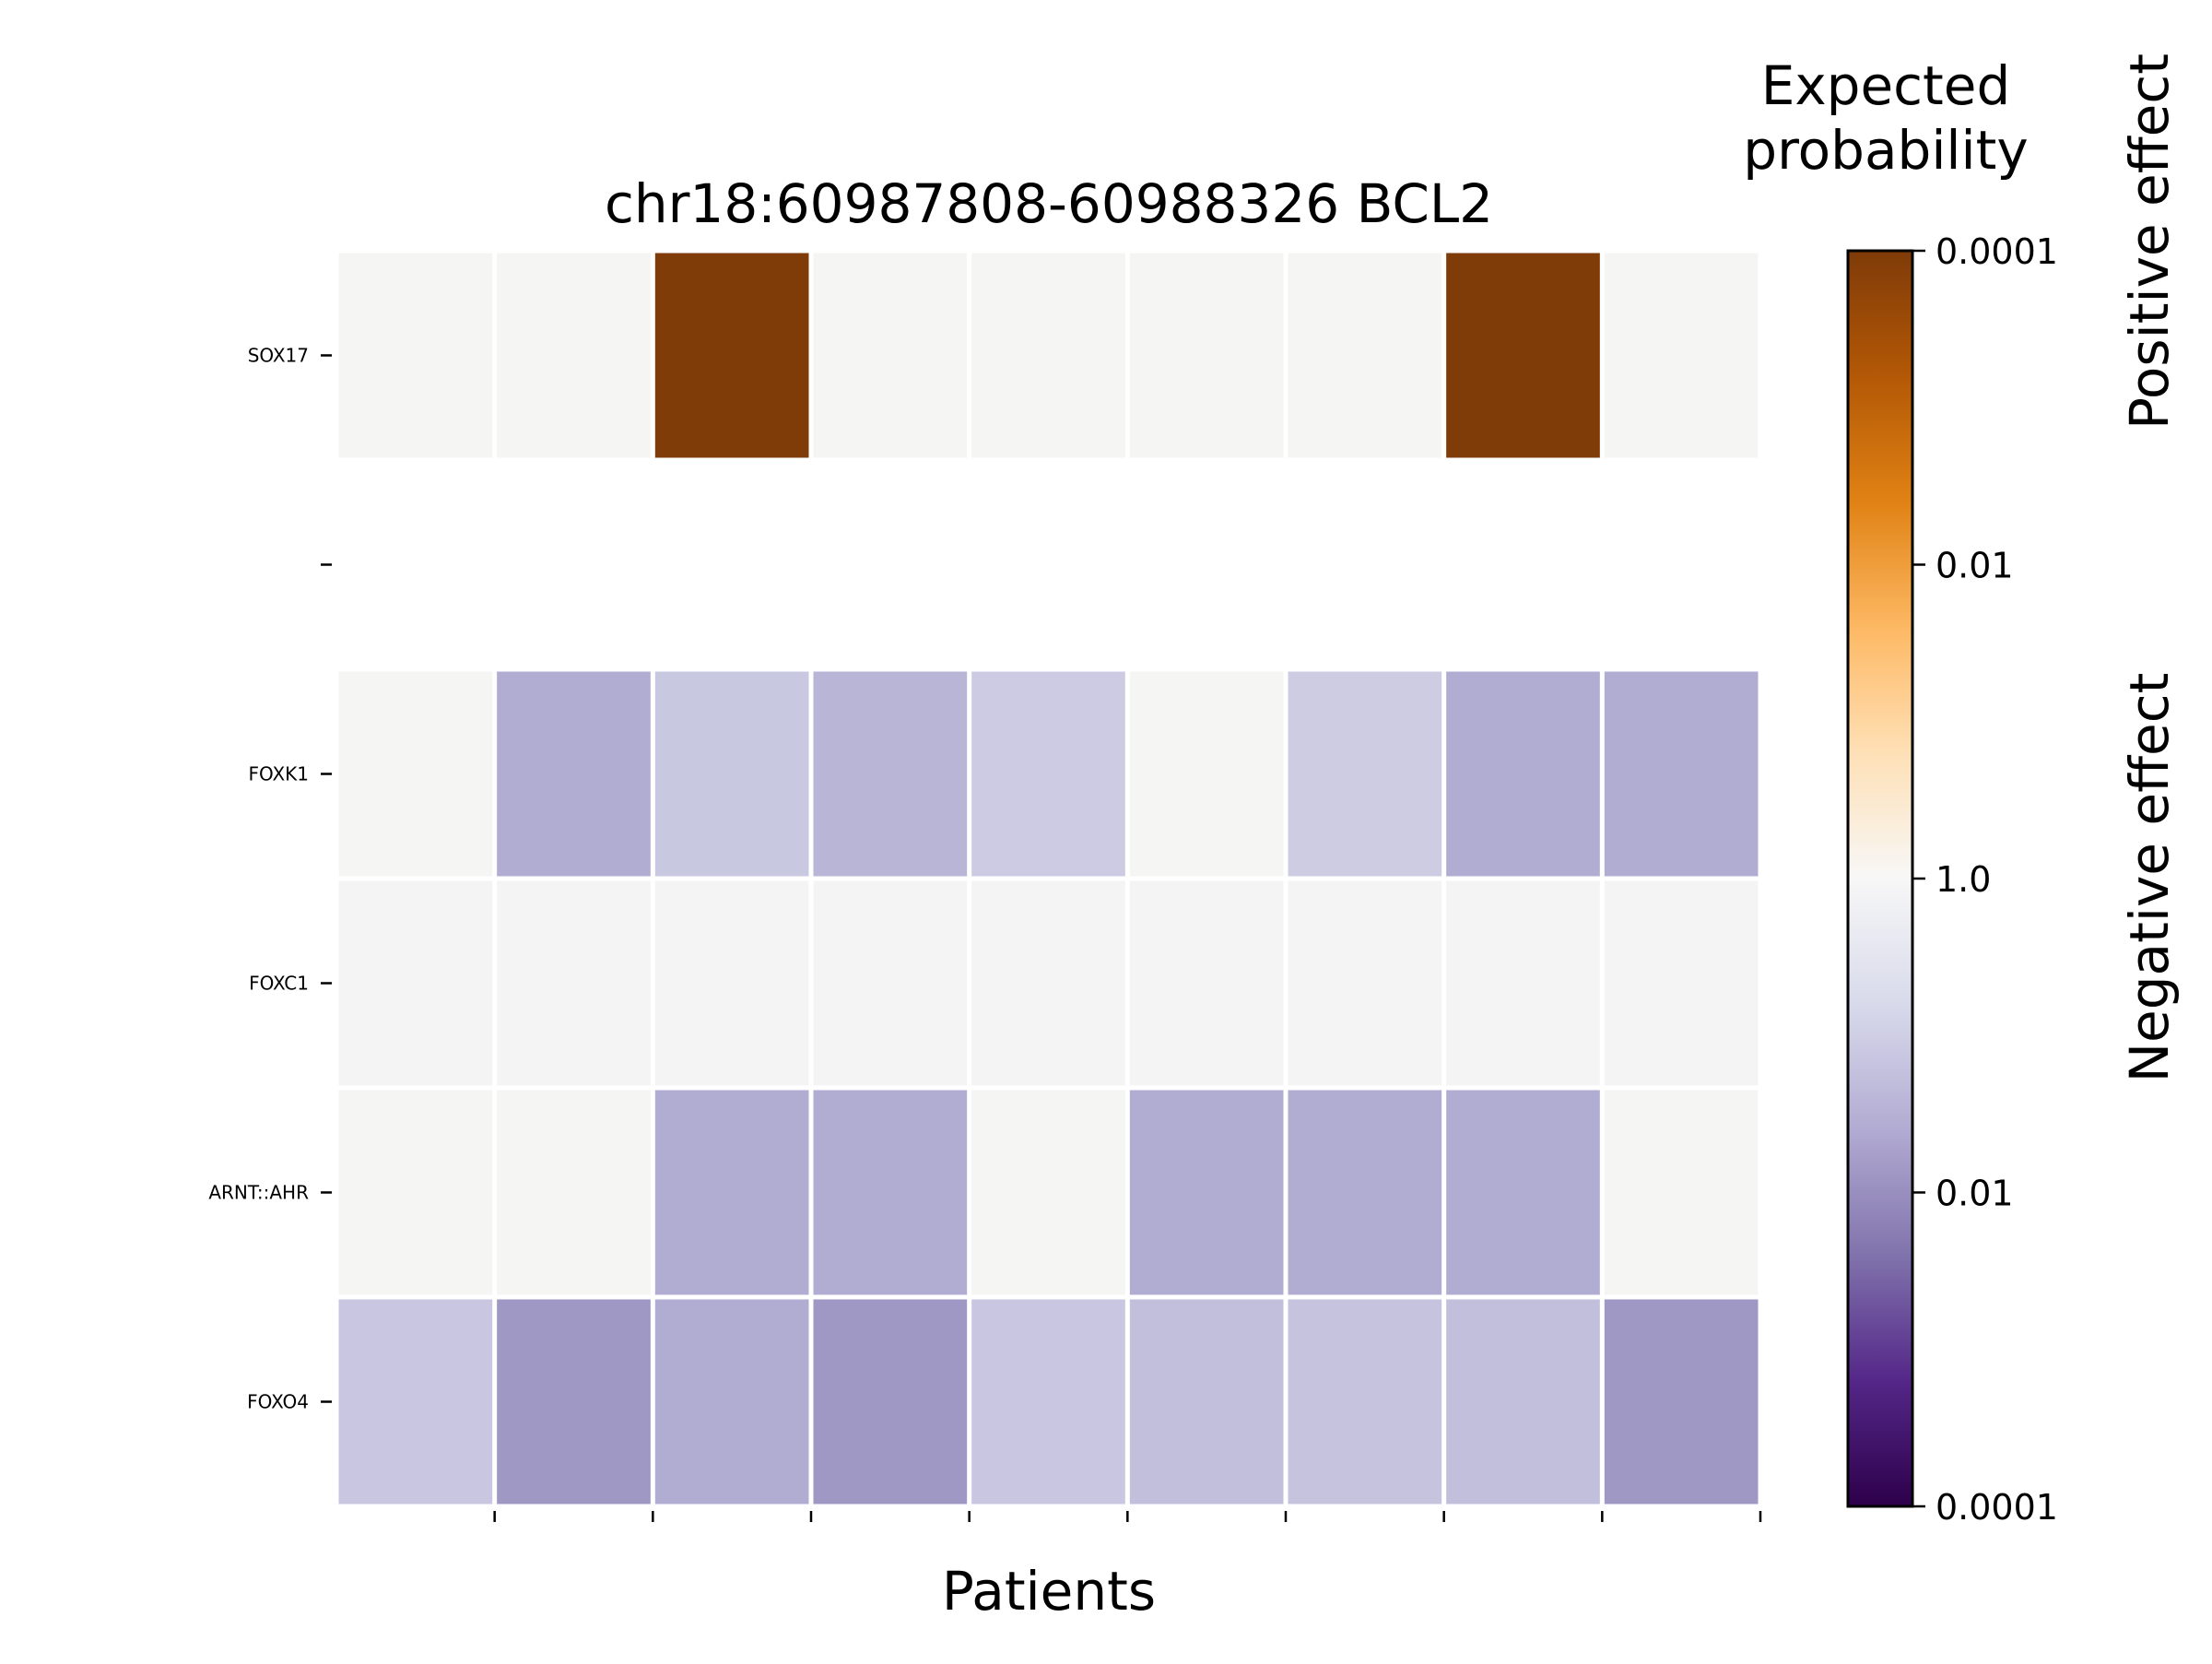 Image resolution: width=2212 pixels, height=1664 pixels. I want to click on row-label: FOXK1, so click(278, 774).